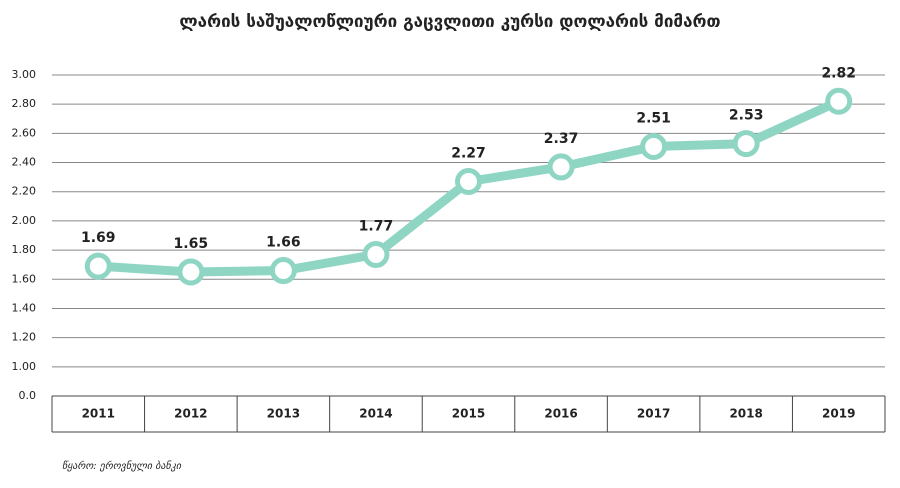  I want to click on data-label: 1.65, so click(191, 244).